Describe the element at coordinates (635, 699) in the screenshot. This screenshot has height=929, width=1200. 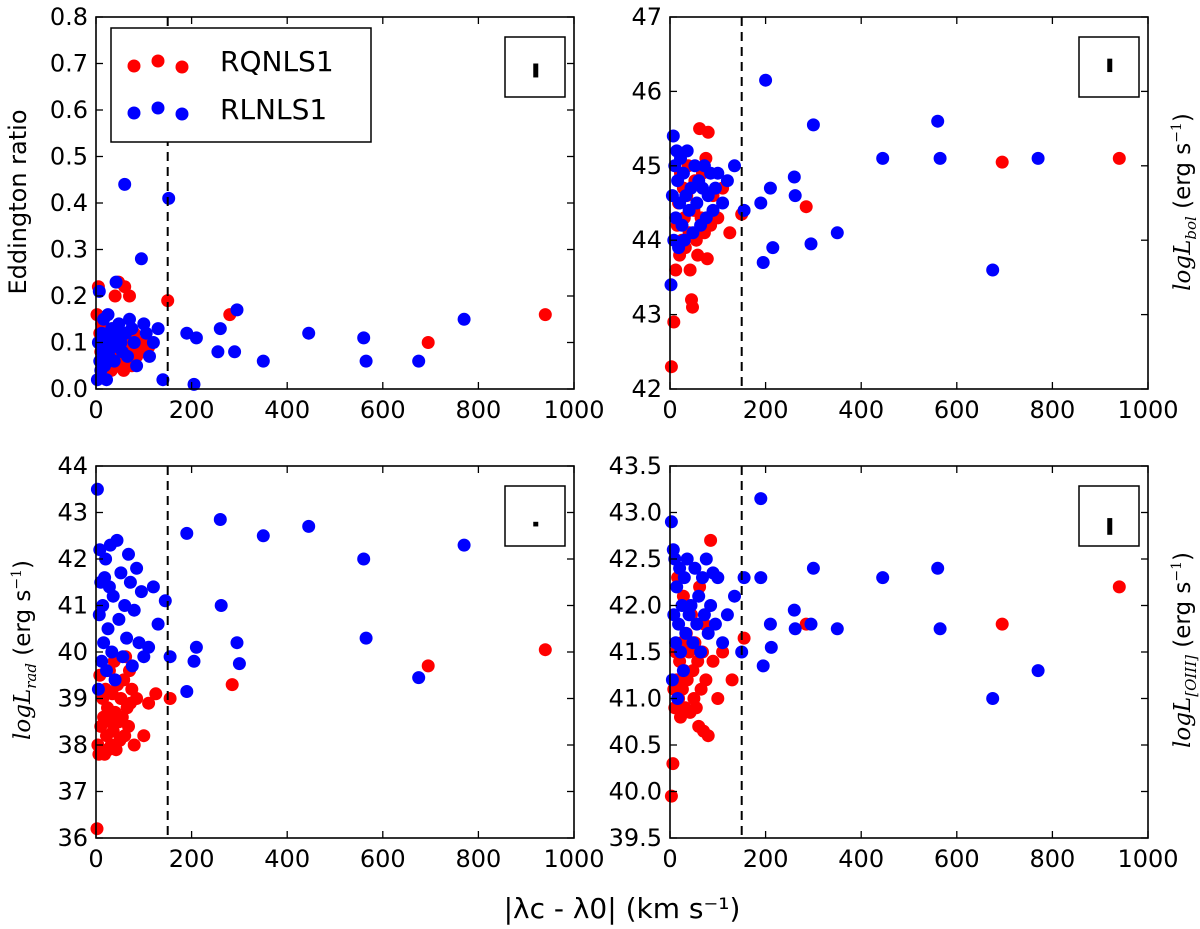
I see `y-tick-label: 41.0` at that location.